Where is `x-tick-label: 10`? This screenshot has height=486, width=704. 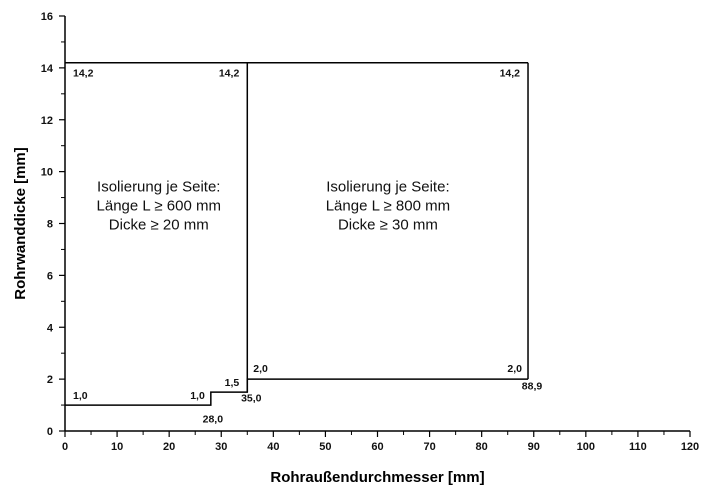 x-tick-label: 10 is located at coordinates (117, 447).